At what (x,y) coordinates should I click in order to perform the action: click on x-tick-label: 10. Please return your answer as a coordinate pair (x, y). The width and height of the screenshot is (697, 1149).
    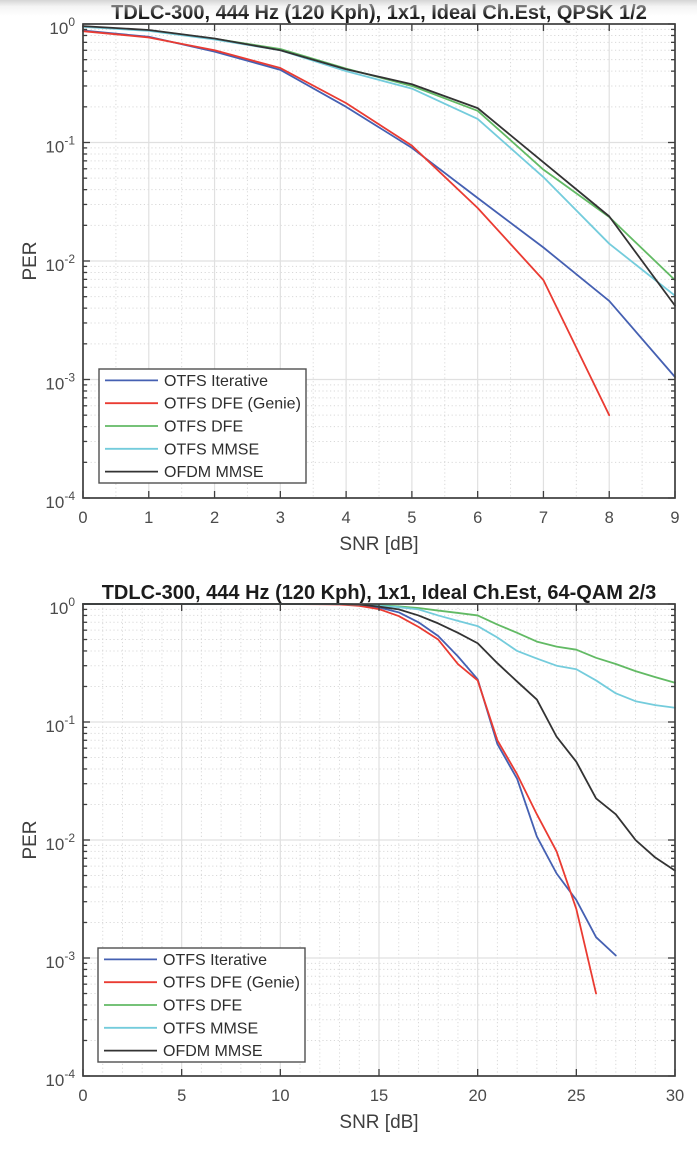
    Looking at the image, I should click on (280, 1096).